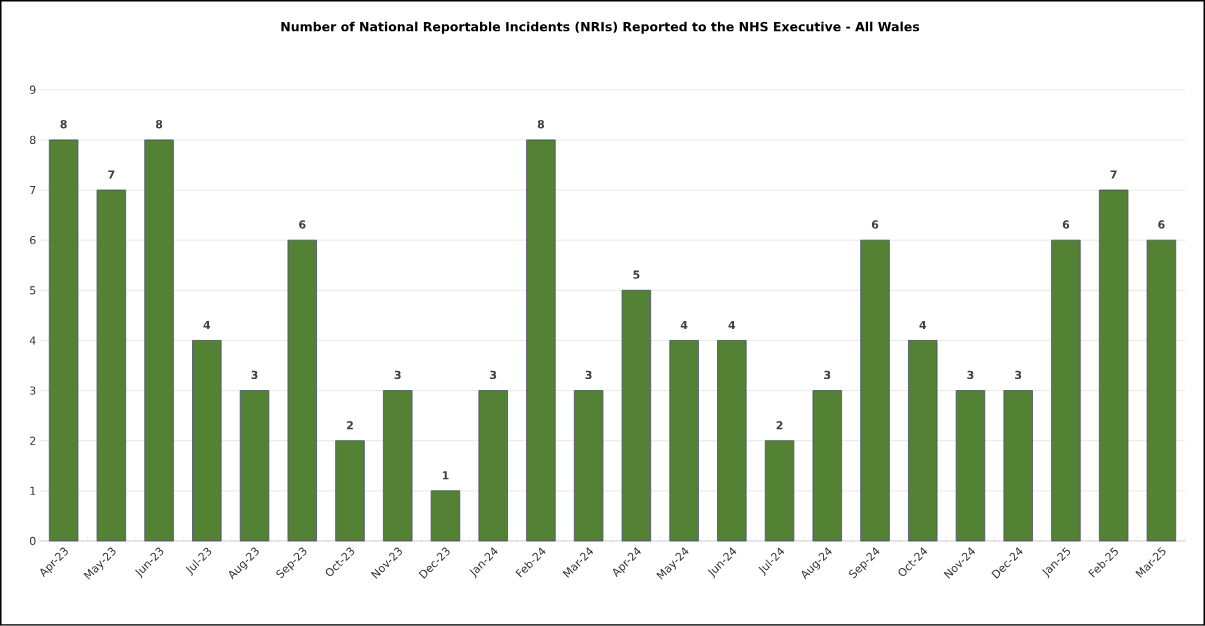 Image resolution: width=1205 pixels, height=626 pixels. I want to click on chart-title: Number of National Reportable Incidents (NRIs) Reported to the NHS Executive - All Wales, so click(600, 27).